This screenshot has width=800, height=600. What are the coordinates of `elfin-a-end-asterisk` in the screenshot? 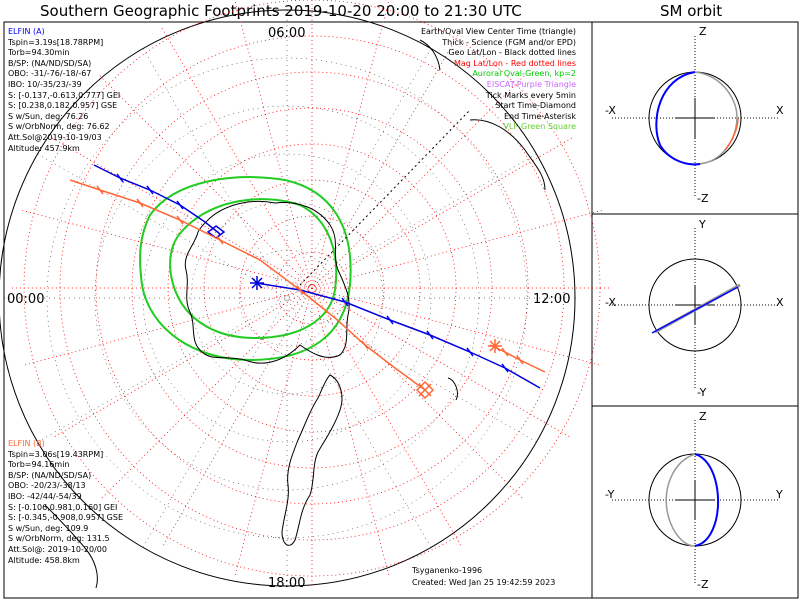 It's located at (257, 283).